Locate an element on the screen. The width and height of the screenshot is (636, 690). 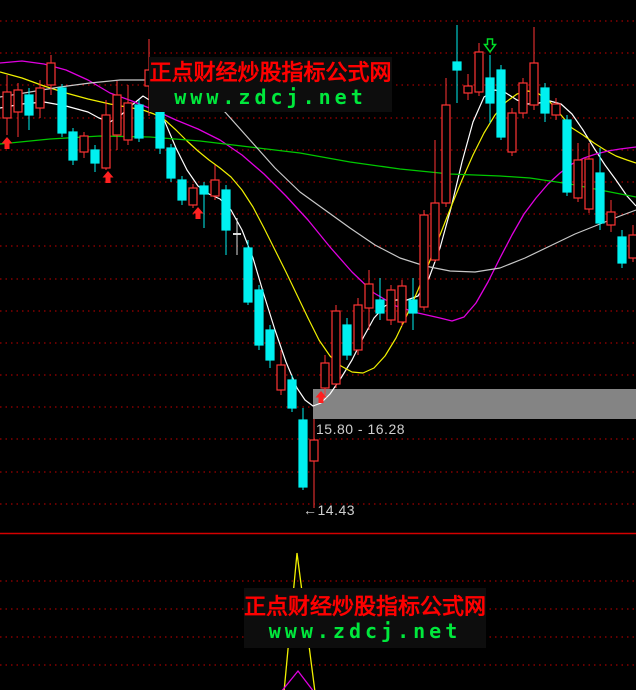
watermark-bottom: 正点财经炒股指标公式网 www.zdcj.net is located at coordinates (365, 618).